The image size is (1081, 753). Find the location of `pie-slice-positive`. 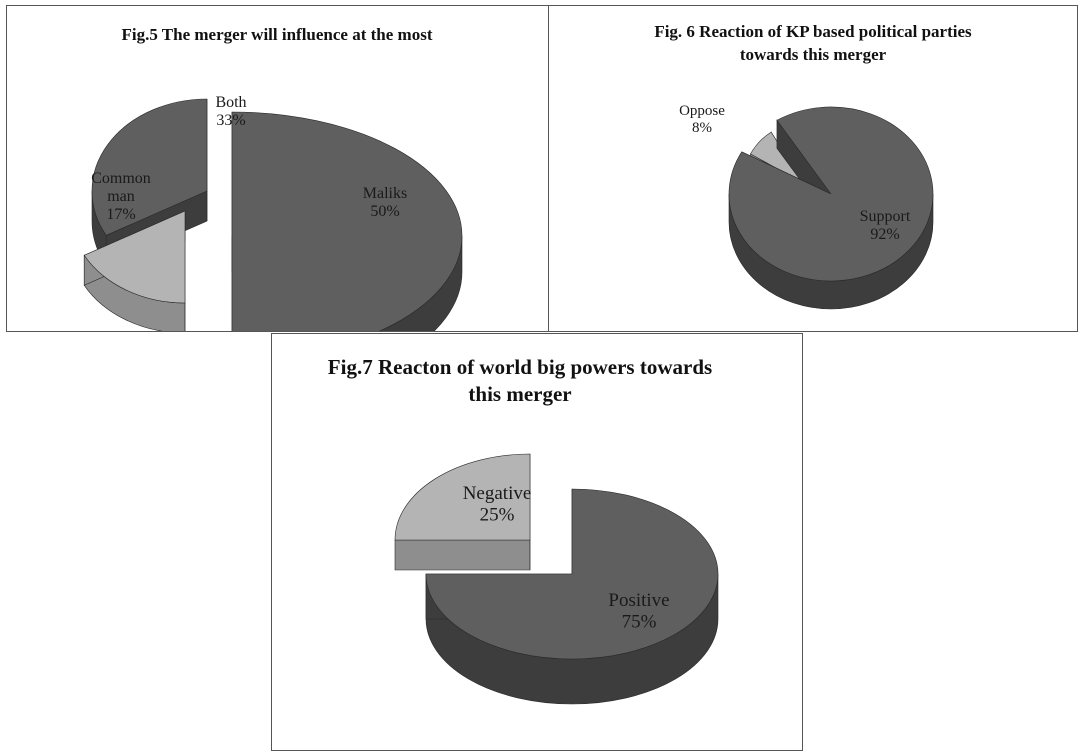

pie-slice-positive is located at coordinates (572, 596).